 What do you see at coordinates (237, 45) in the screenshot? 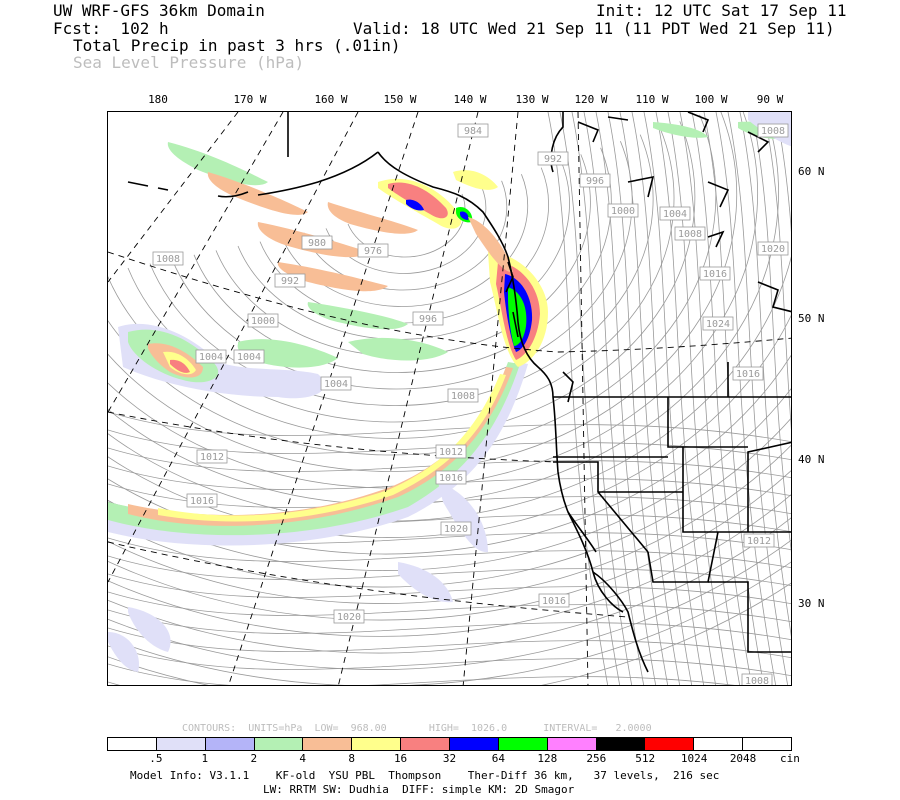
I see `field-precip-title: Total Precip in past 3 hrs (.01in)` at bounding box center [237, 45].